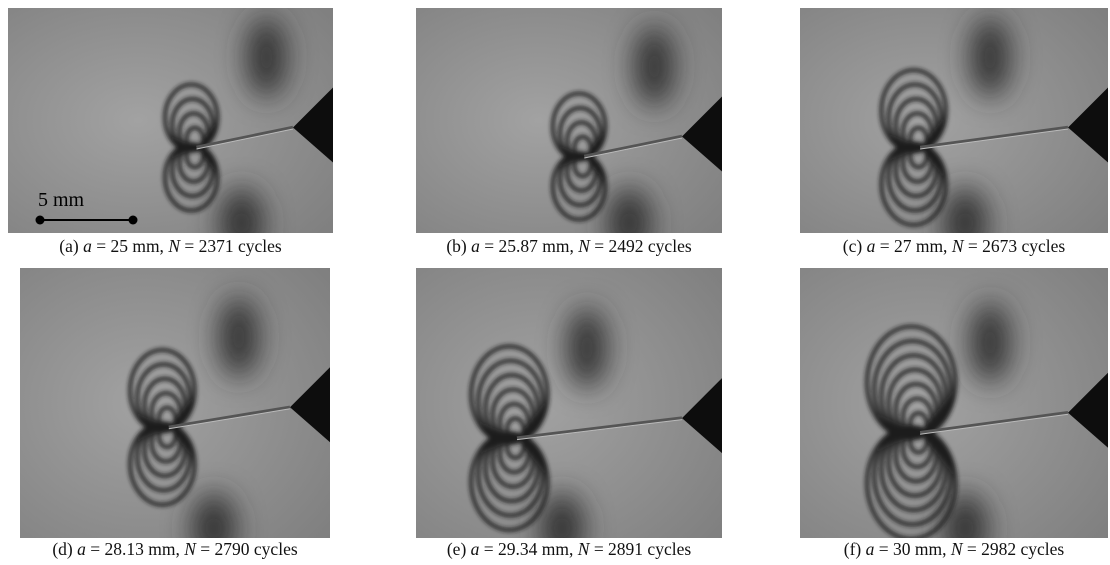  Describe the element at coordinates (912, 549) in the screenshot. I see `caption-a-text: = 30 mm,` at that location.